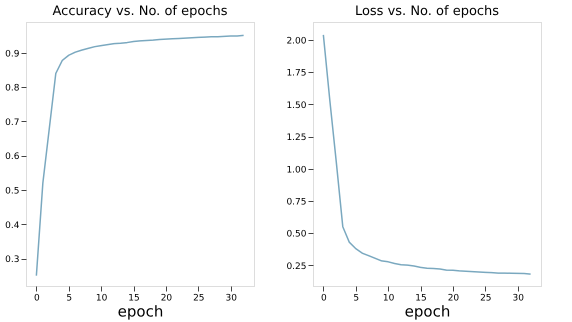 The image size is (572, 322). Describe the element at coordinates (296, 203) in the screenshot. I see `y-tick-label: 0.75` at that location.